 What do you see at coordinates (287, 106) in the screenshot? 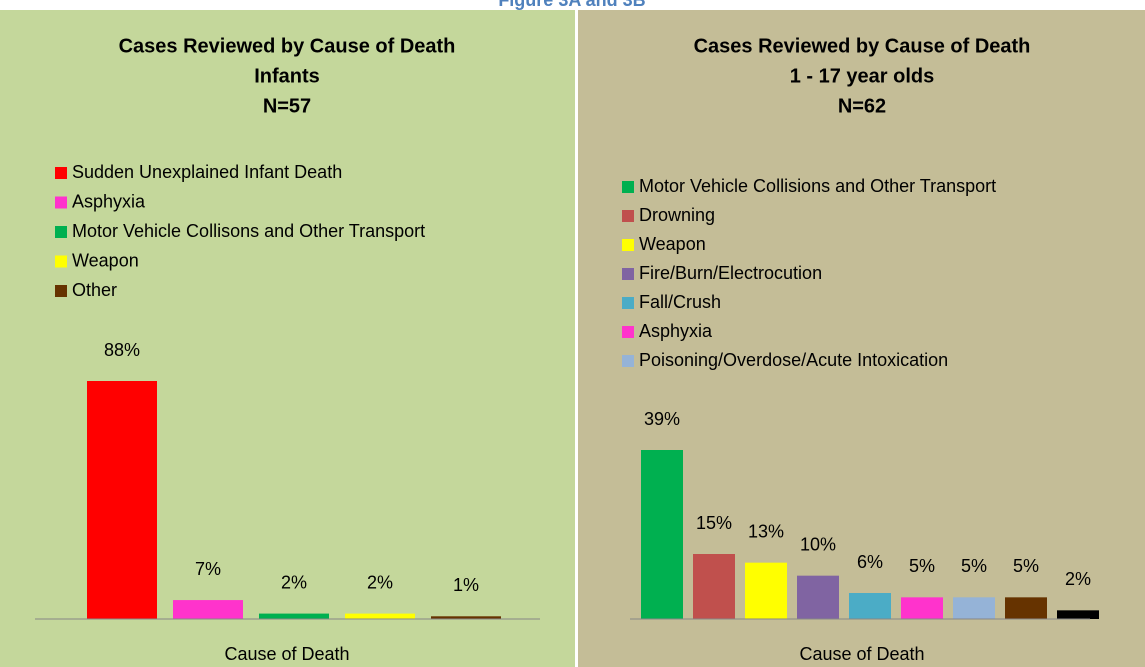
I see `chart-annotation: N=57` at bounding box center [287, 106].